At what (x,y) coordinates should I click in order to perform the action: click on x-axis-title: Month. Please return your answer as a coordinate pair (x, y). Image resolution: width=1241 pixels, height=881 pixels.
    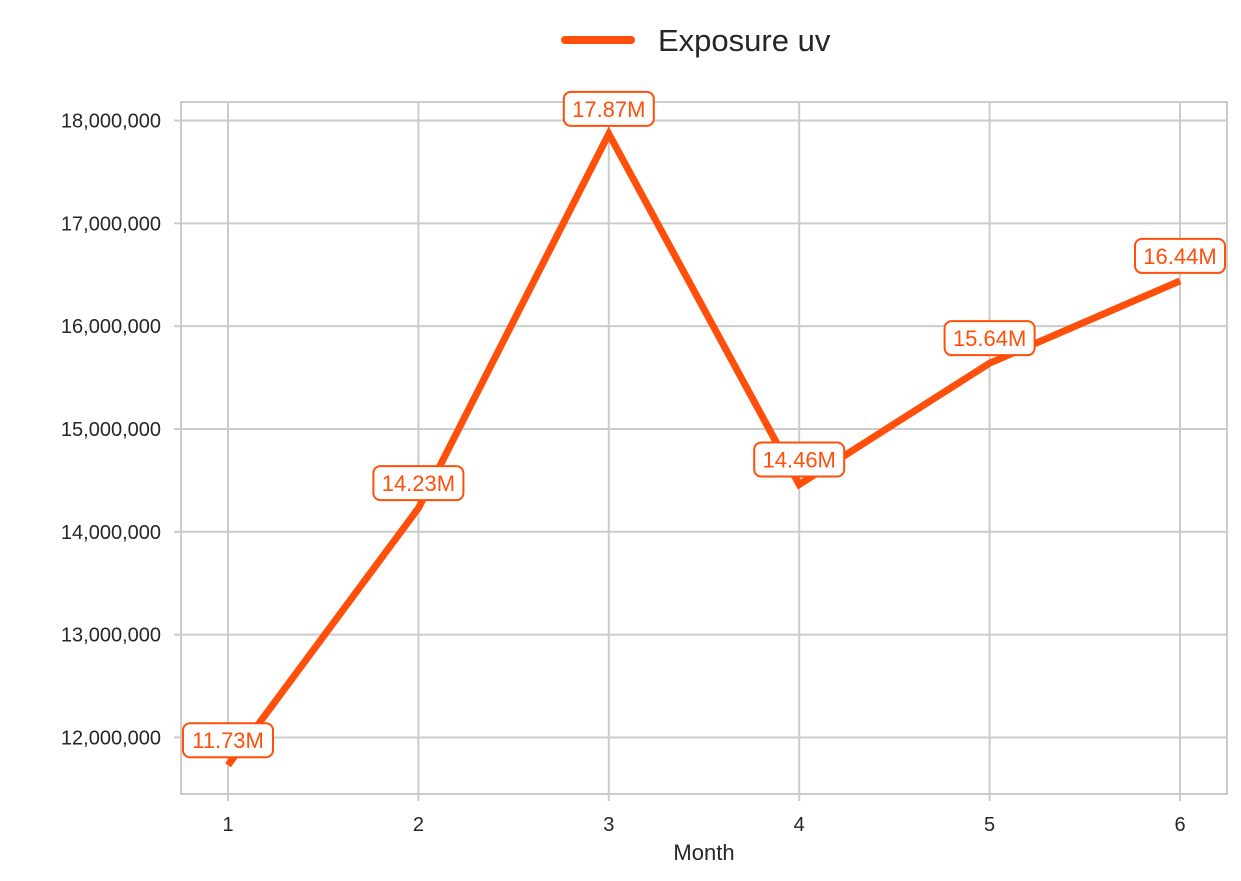
    Looking at the image, I should click on (703, 852).